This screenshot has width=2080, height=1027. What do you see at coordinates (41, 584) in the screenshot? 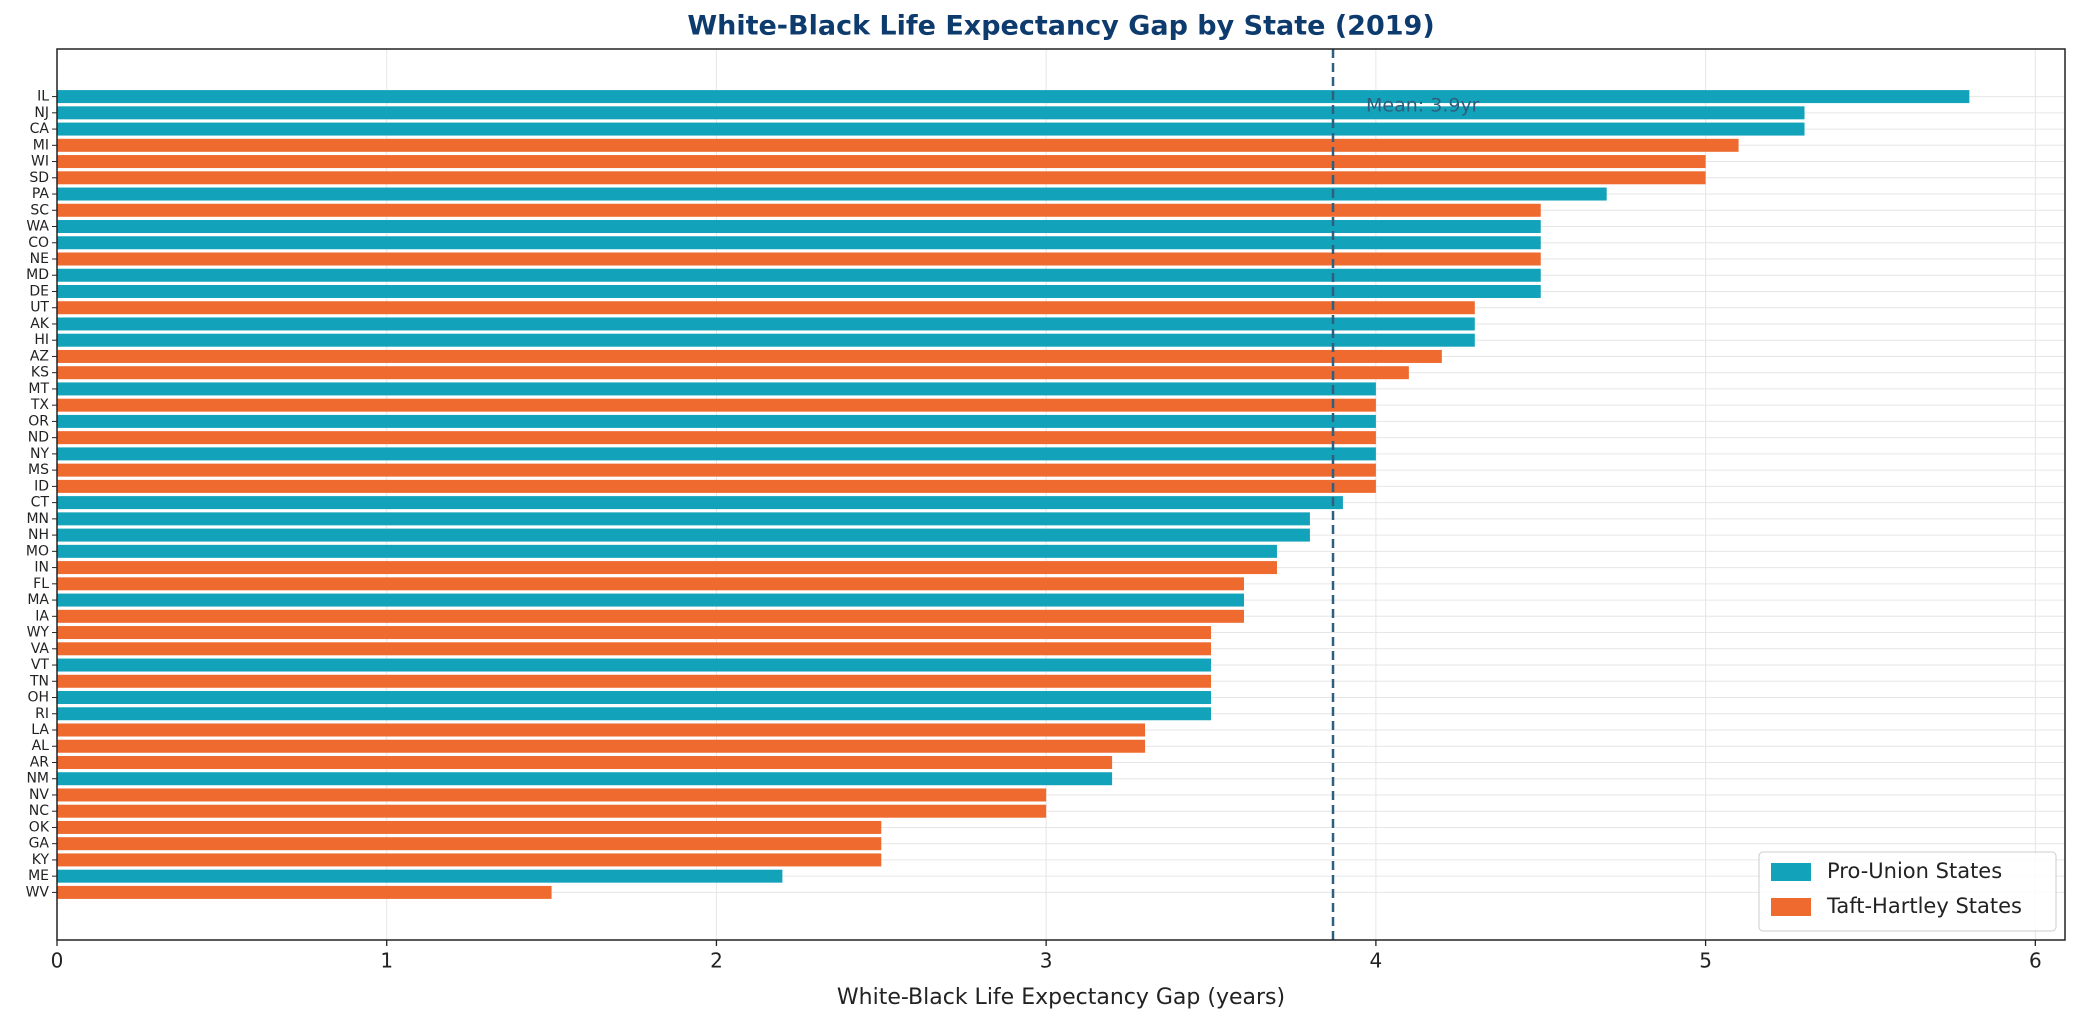
I see `y-tick-label: FL` at bounding box center [41, 584].